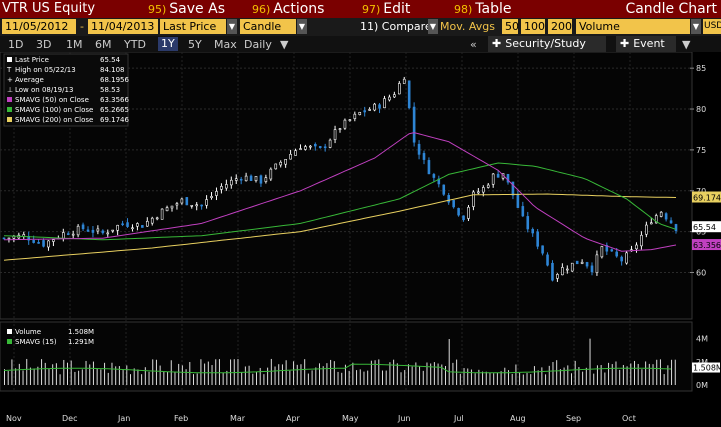 Image resolution: width=721 pixels, height=427 pixels. Describe the element at coordinates (49, 8) in the screenshot. I see `ticker-title: VTR US Equity` at that location.